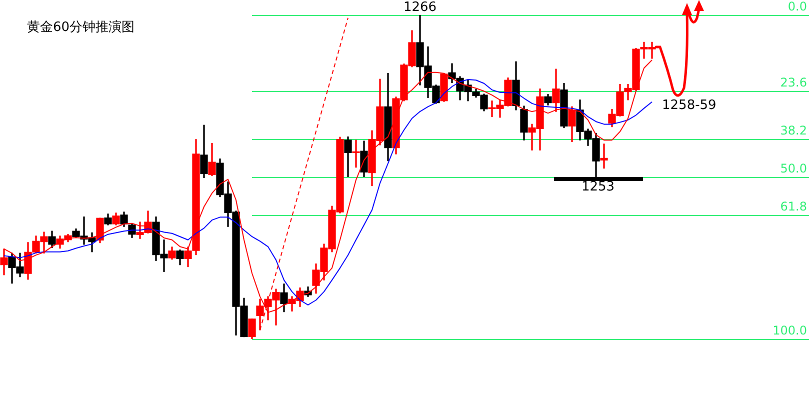 This screenshot has width=809, height=402. Describe the element at coordinates (420, 7) in the screenshot. I see `annotation: 1266` at that location.